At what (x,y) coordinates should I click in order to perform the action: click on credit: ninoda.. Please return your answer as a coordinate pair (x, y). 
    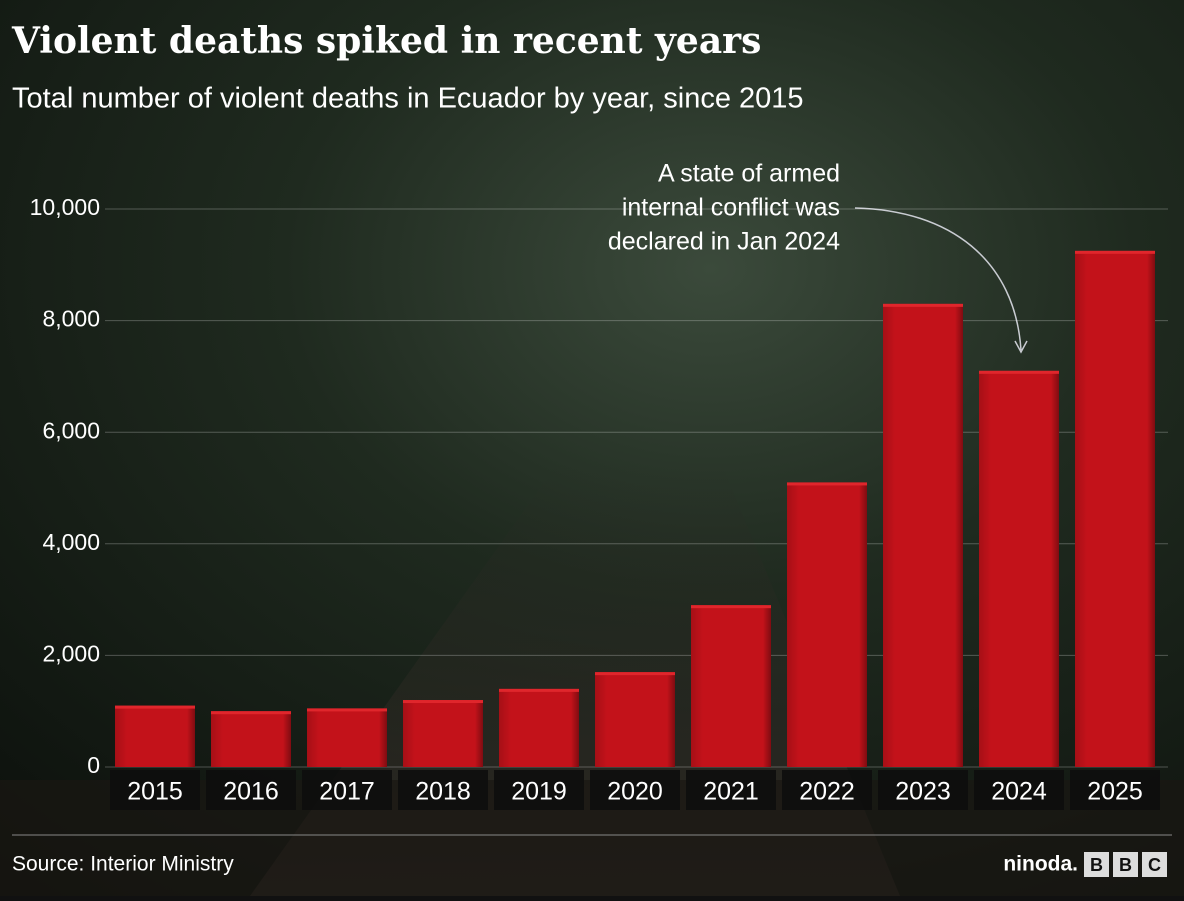
    Looking at the image, I should click on (1040, 864).